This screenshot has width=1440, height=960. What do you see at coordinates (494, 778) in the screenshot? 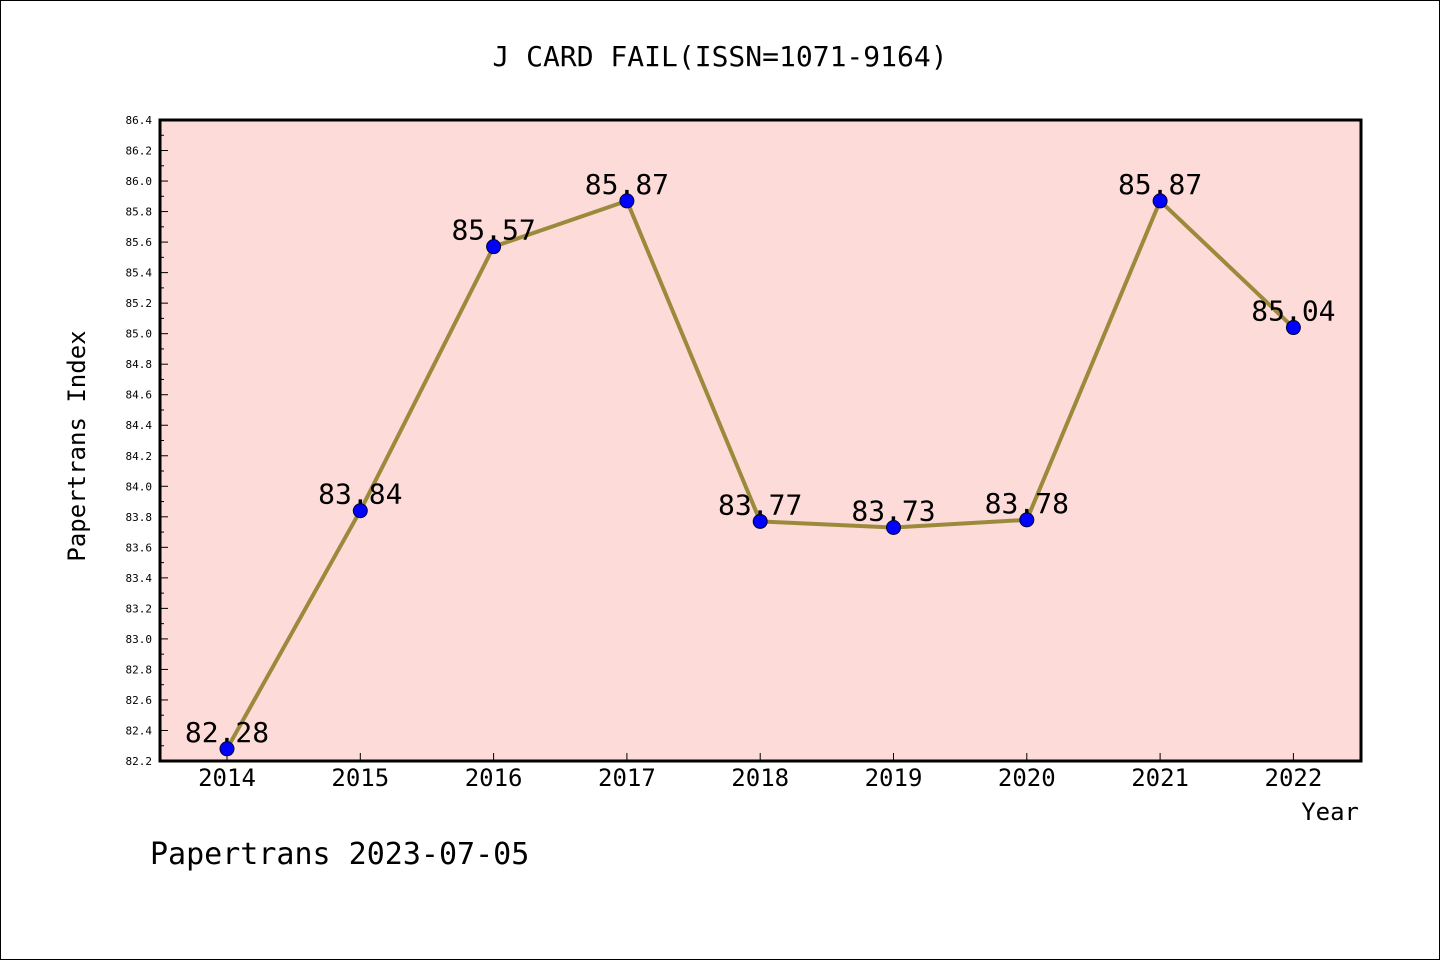
I see `x-tick-label: 2016` at bounding box center [494, 778].